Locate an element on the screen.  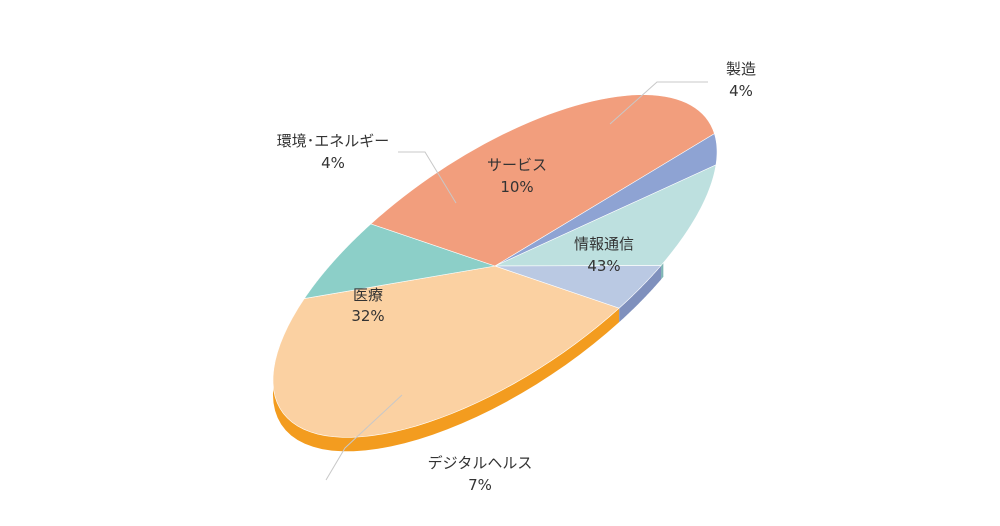
slice-label-joho: 情報通信 is located at coordinates (604, 244).